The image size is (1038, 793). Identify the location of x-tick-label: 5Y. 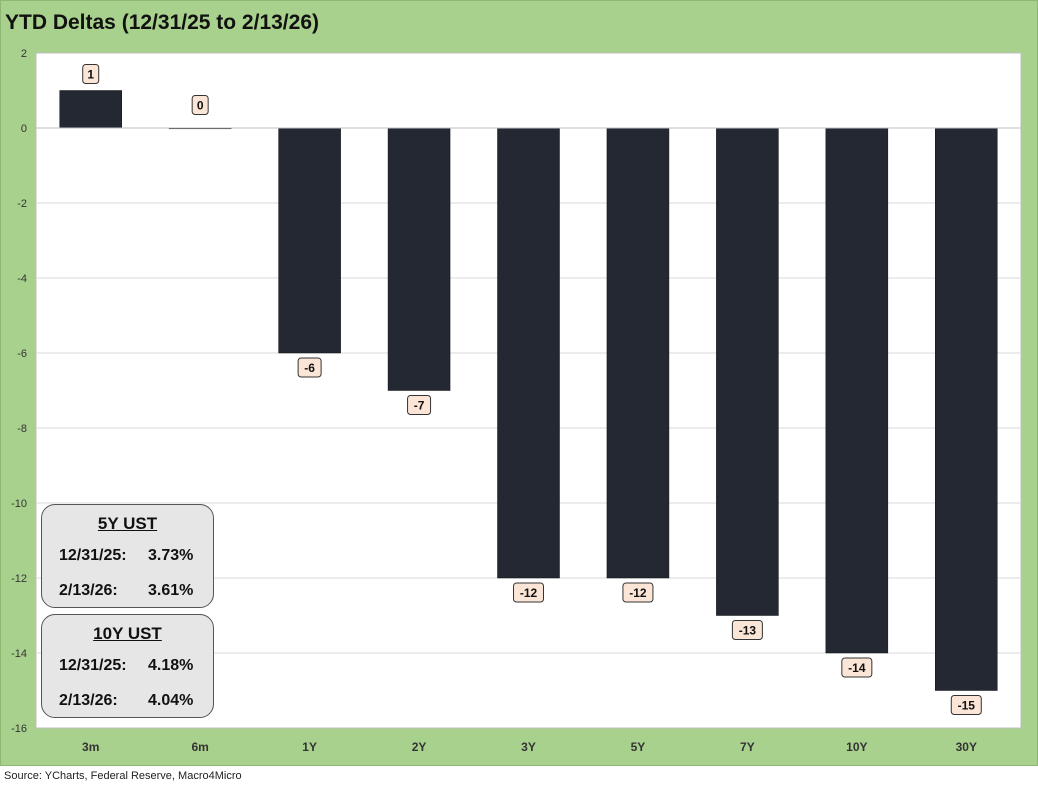
(638, 747).